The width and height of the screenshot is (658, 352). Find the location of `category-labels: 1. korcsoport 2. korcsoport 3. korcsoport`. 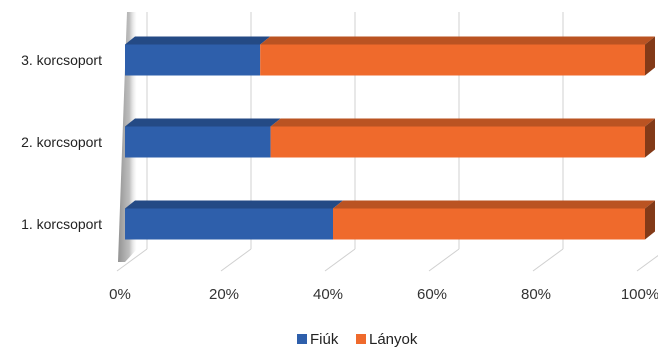

category-labels: 1. korcsoport 2. korcsoport 3. korcsoport is located at coordinates (61, 142).